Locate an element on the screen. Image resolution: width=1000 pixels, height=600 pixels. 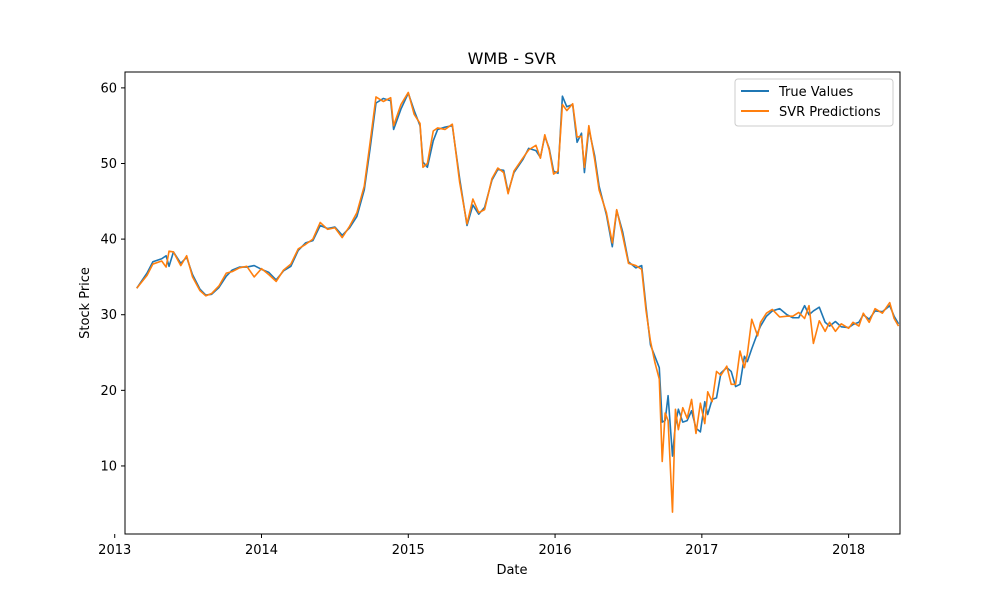
x-tick-label: 2013 is located at coordinates (114, 550).